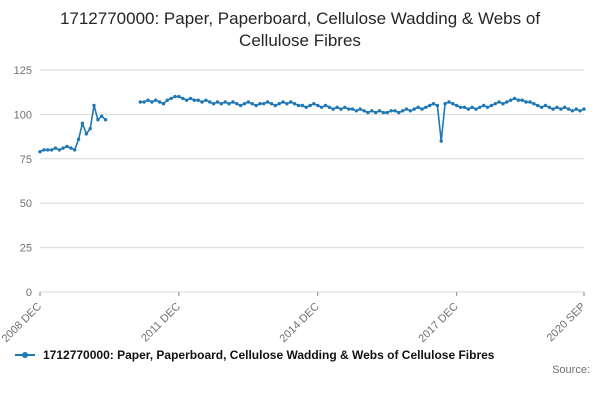  Describe the element at coordinates (26, 160) in the screenshot. I see `svg-text: 75` at that location.